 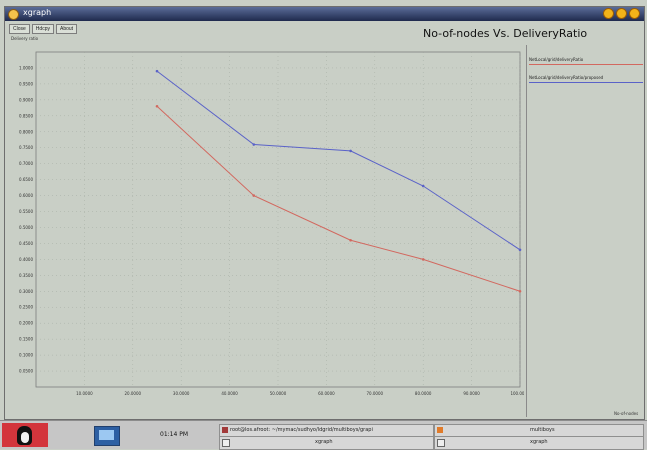 I want to click on terminal-icon, so click(x=107, y=436).